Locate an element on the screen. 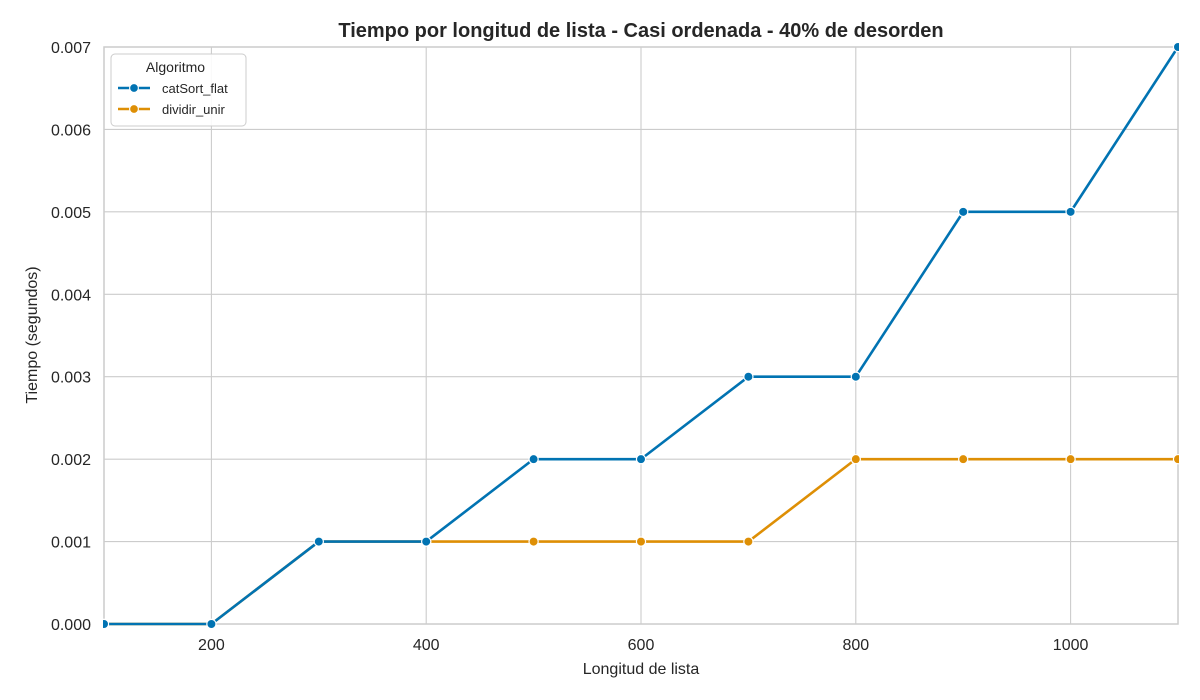  y-tick-label: 0.001 is located at coordinates (71, 543).